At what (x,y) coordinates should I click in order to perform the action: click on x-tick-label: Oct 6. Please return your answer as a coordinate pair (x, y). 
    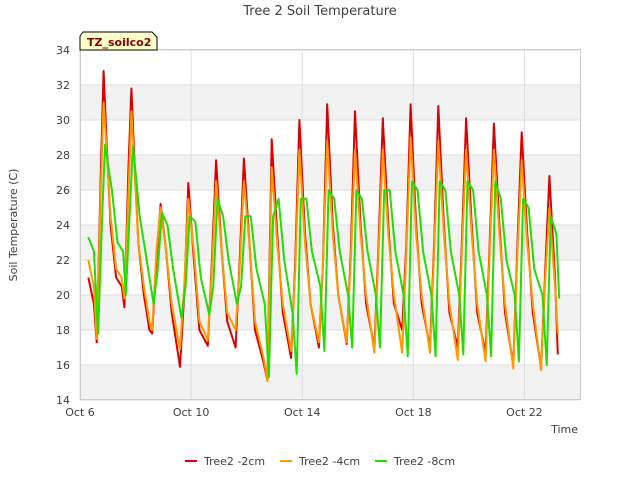
    Looking at the image, I should click on (80, 412).